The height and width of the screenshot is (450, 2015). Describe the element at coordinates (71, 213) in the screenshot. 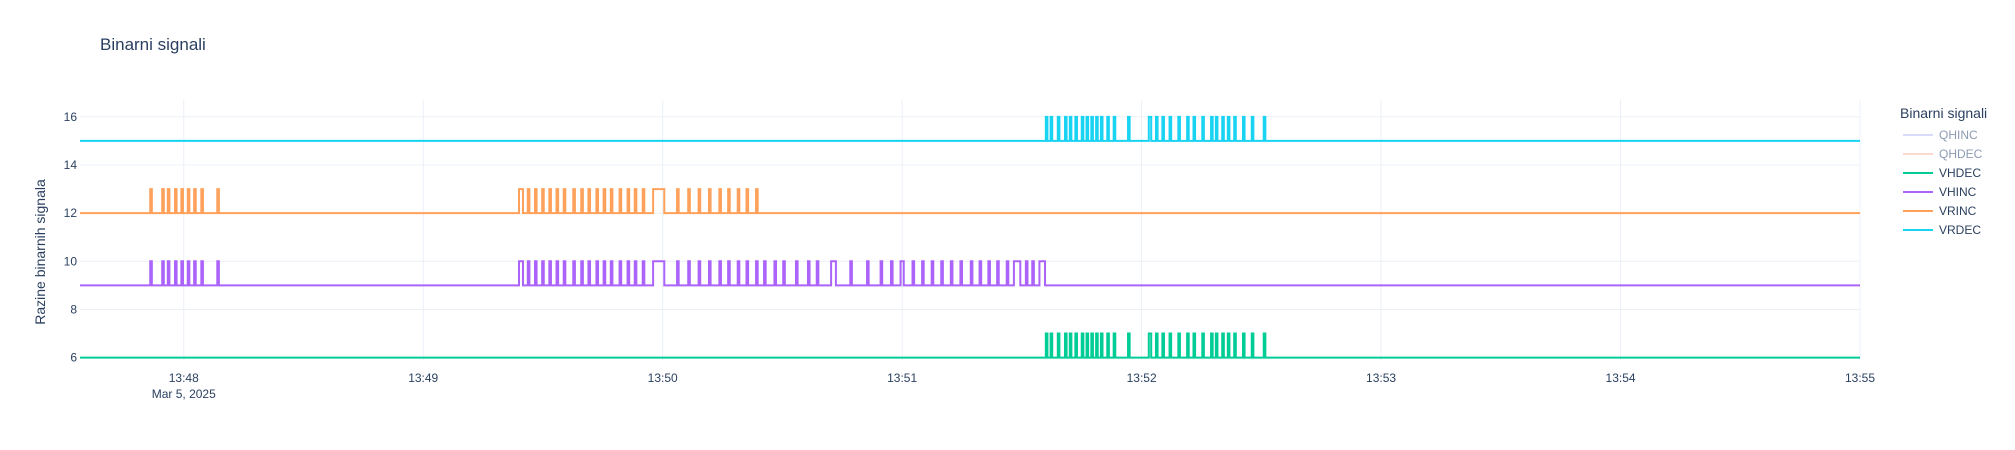

I see `y-tick-label: 12` at that location.